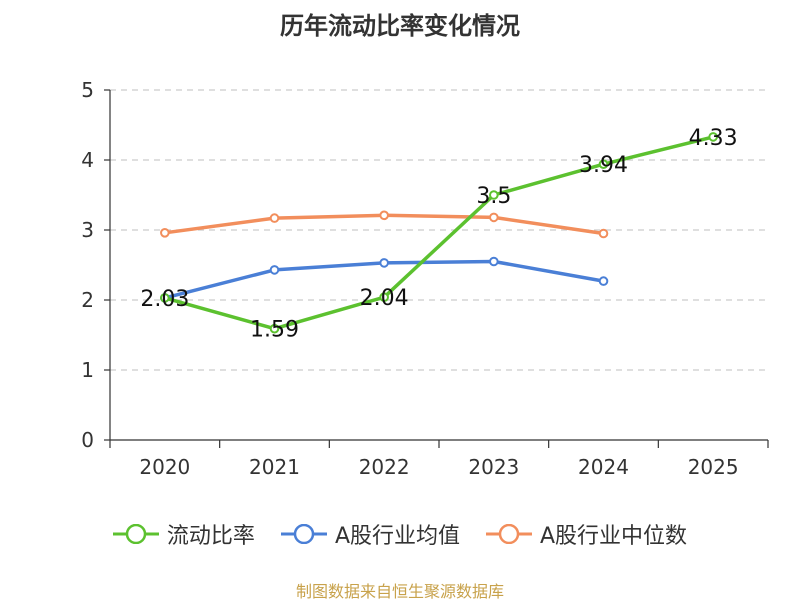  What do you see at coordinates (164, 467) in the screenshot?
I see `x-tick-label: 2020` at bounding box center [164, 467].